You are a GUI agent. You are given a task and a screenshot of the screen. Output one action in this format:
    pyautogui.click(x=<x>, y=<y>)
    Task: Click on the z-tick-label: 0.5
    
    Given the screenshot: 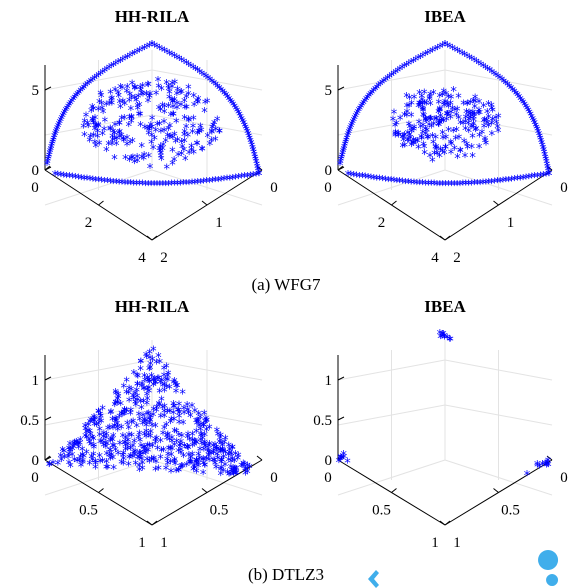 What is the action you would take?
    pyautogui.click(x=322, y=421)
    